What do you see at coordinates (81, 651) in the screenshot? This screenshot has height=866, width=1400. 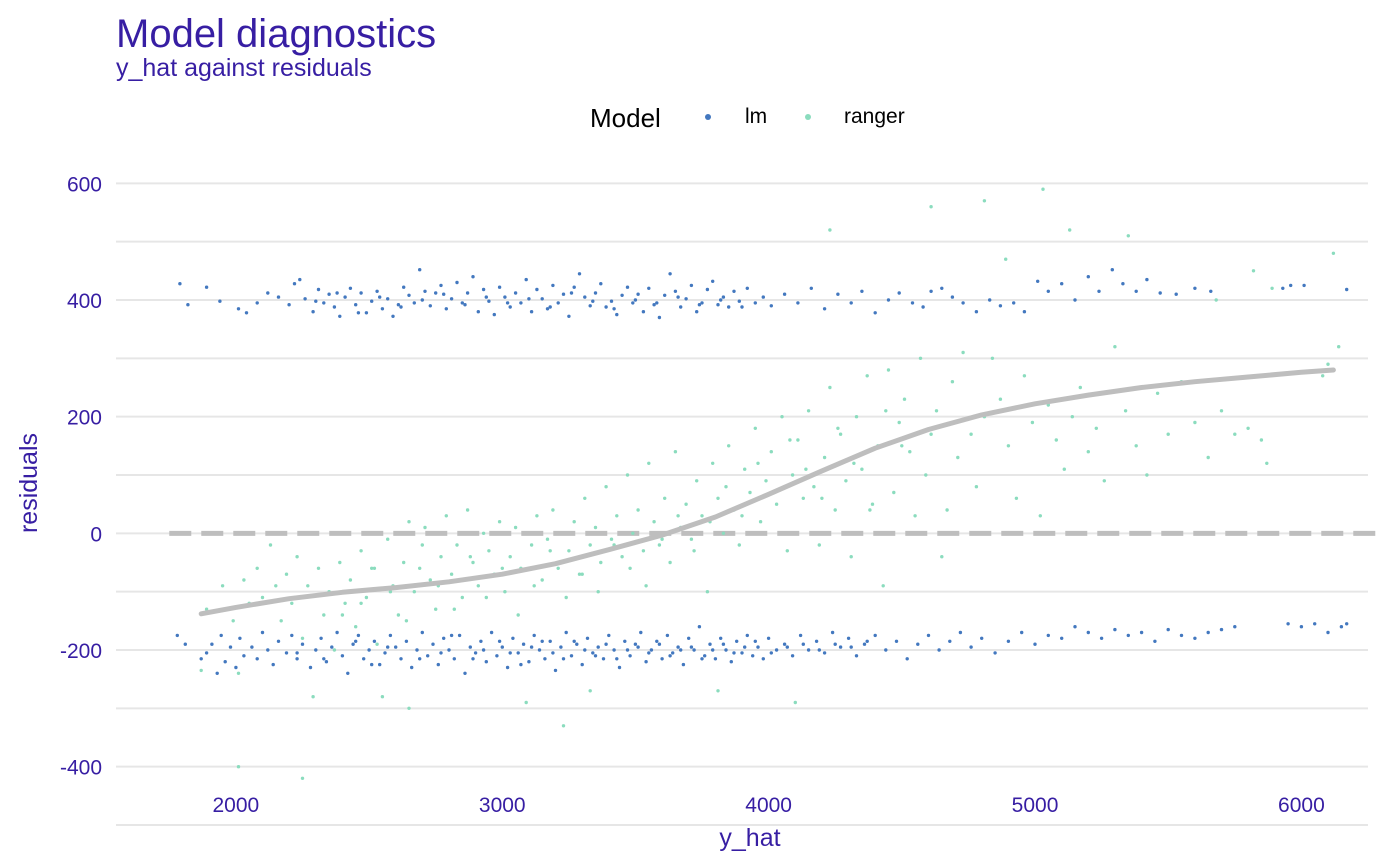 I see `y-tick-label: -200` at bounding box center [81, 651].